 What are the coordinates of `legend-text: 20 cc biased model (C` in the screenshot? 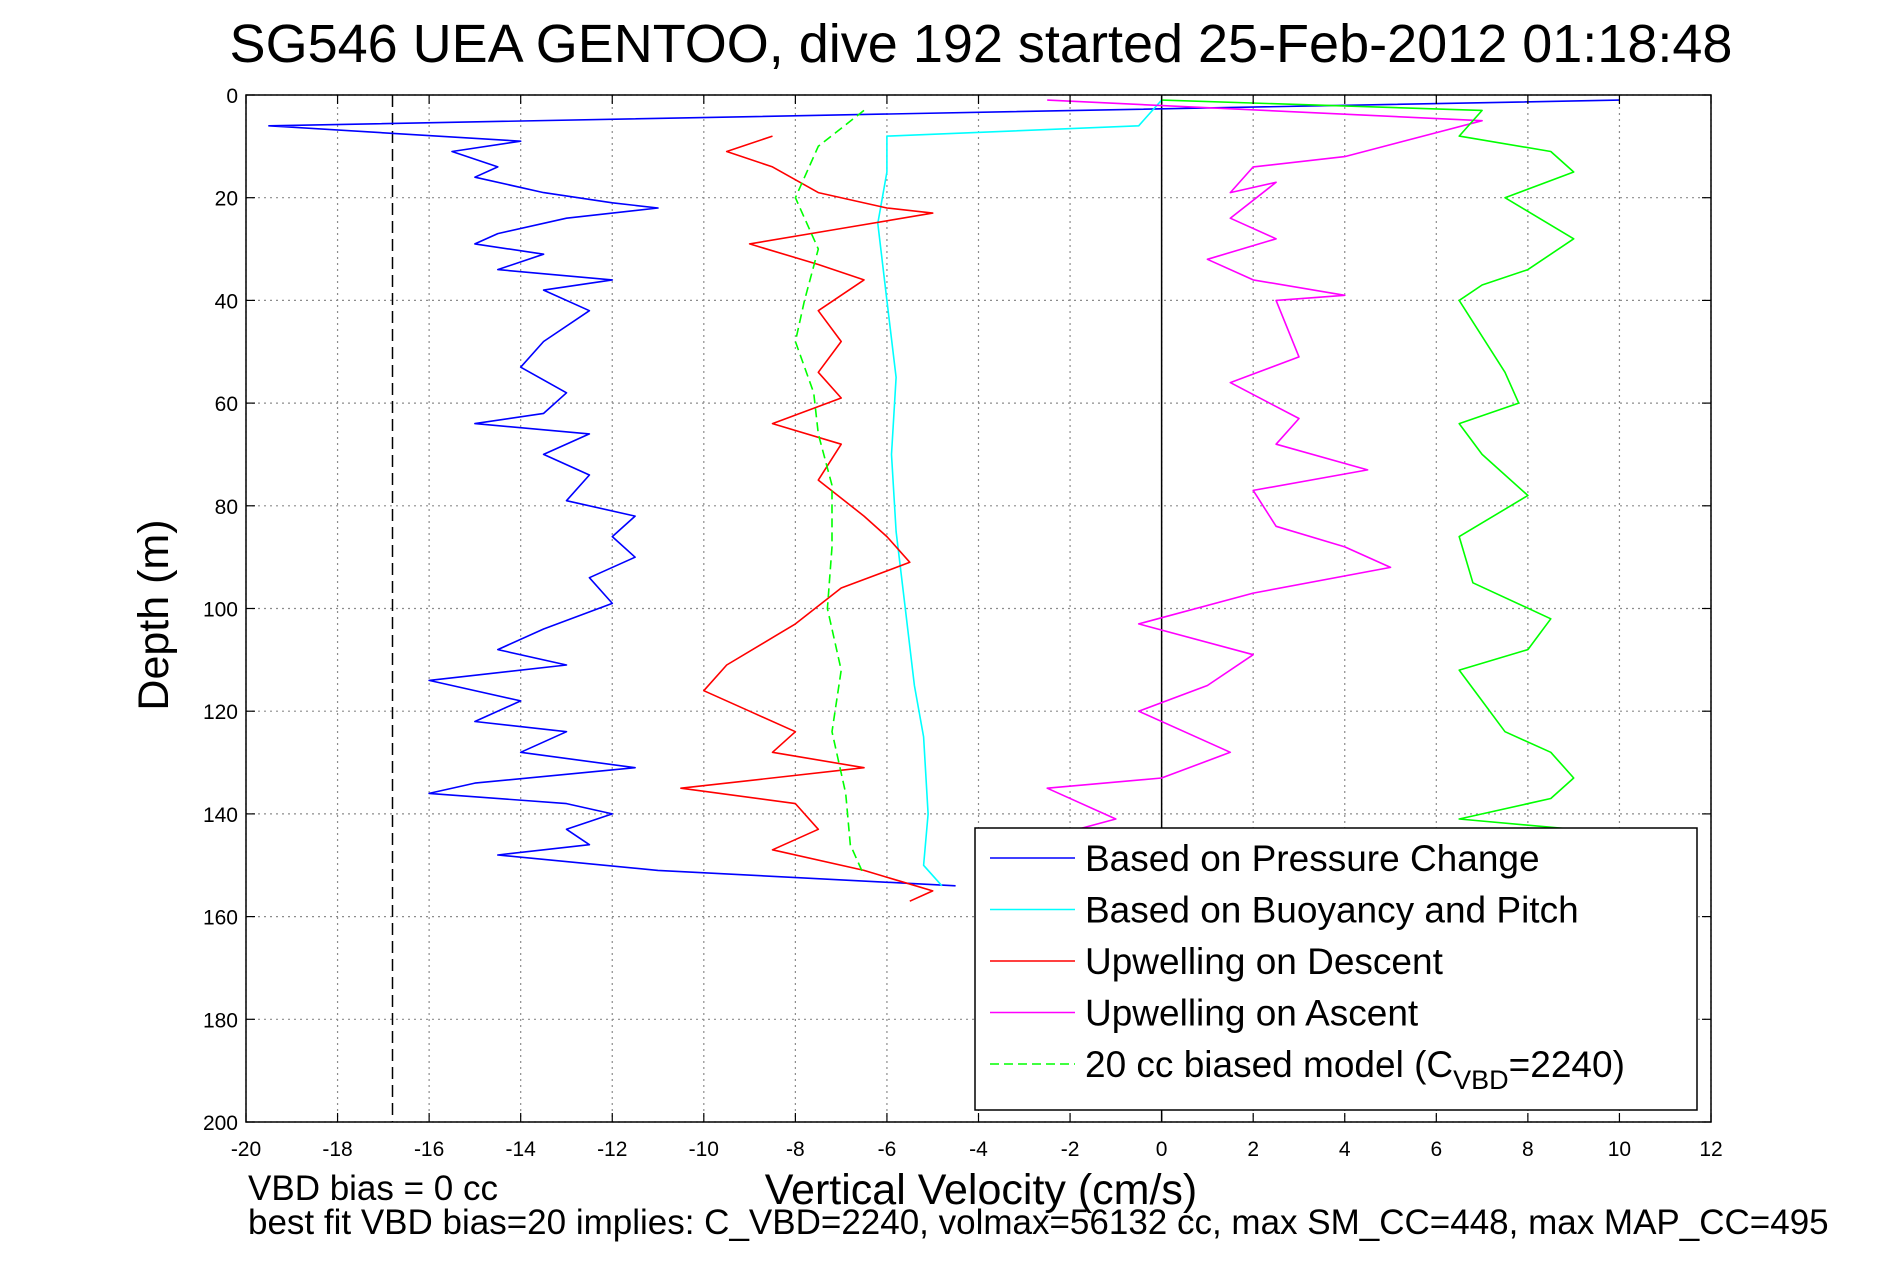 It's located at (1269, 1064).